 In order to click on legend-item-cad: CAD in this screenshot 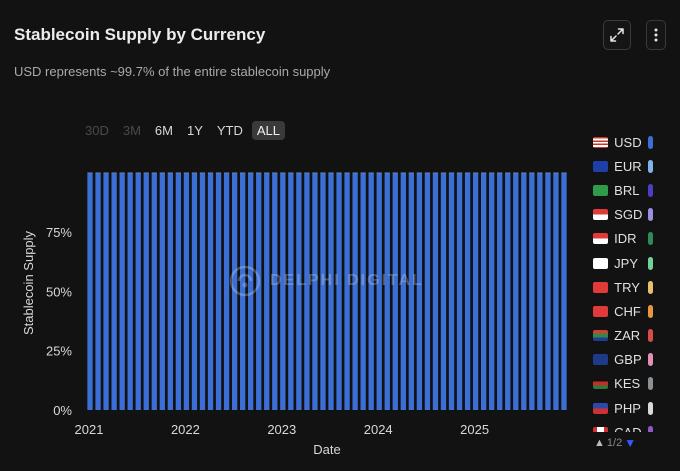, I will do `click(623, 426)`.